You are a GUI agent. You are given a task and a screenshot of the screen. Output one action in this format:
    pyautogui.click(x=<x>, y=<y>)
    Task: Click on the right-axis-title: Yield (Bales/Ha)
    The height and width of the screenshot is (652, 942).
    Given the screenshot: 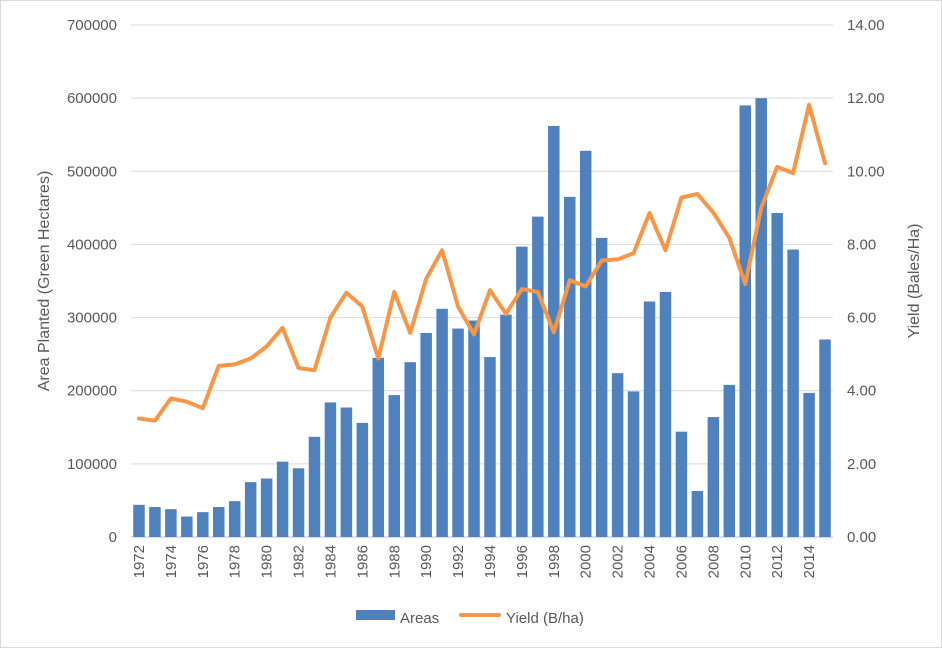 What is the action you would take?
    pyautogui.click(x=914, y=280)
    